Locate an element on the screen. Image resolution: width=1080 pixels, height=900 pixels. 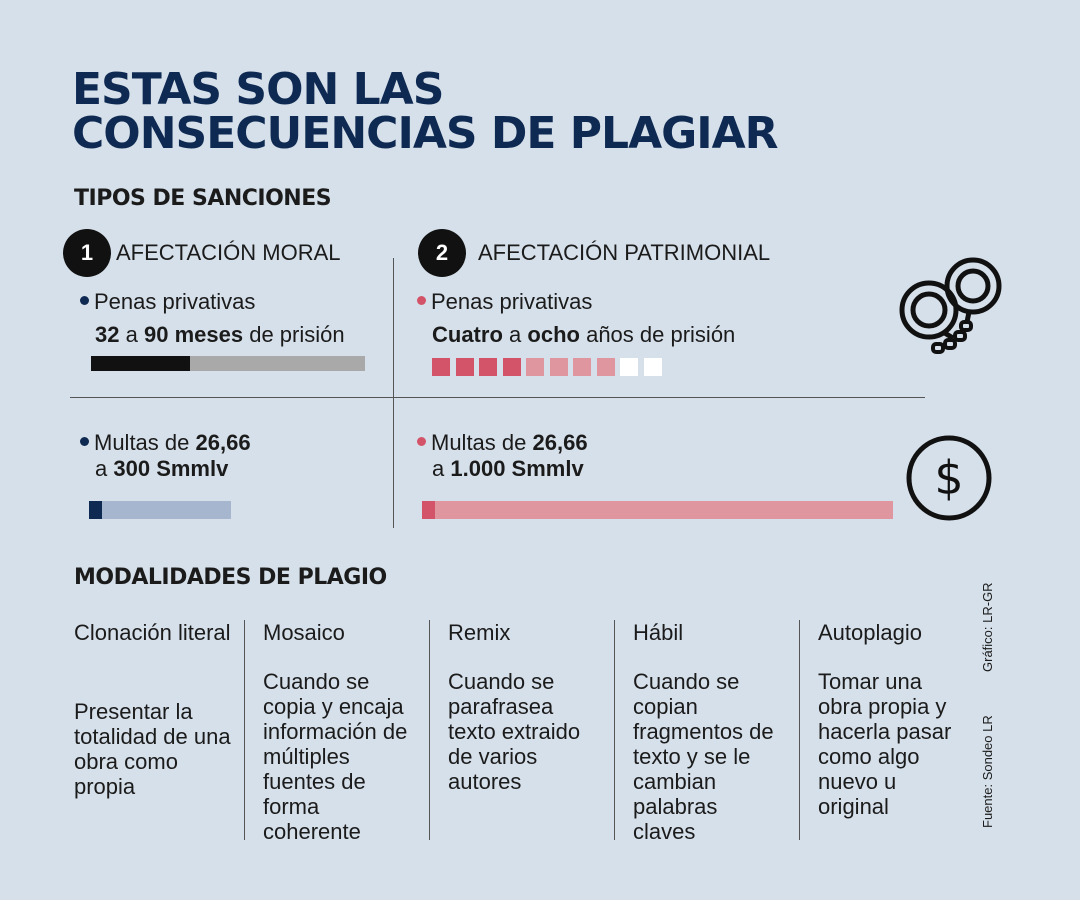
modalities-heading: MODALIDADES DE PLAGIO is located at coordinates (230, 577).